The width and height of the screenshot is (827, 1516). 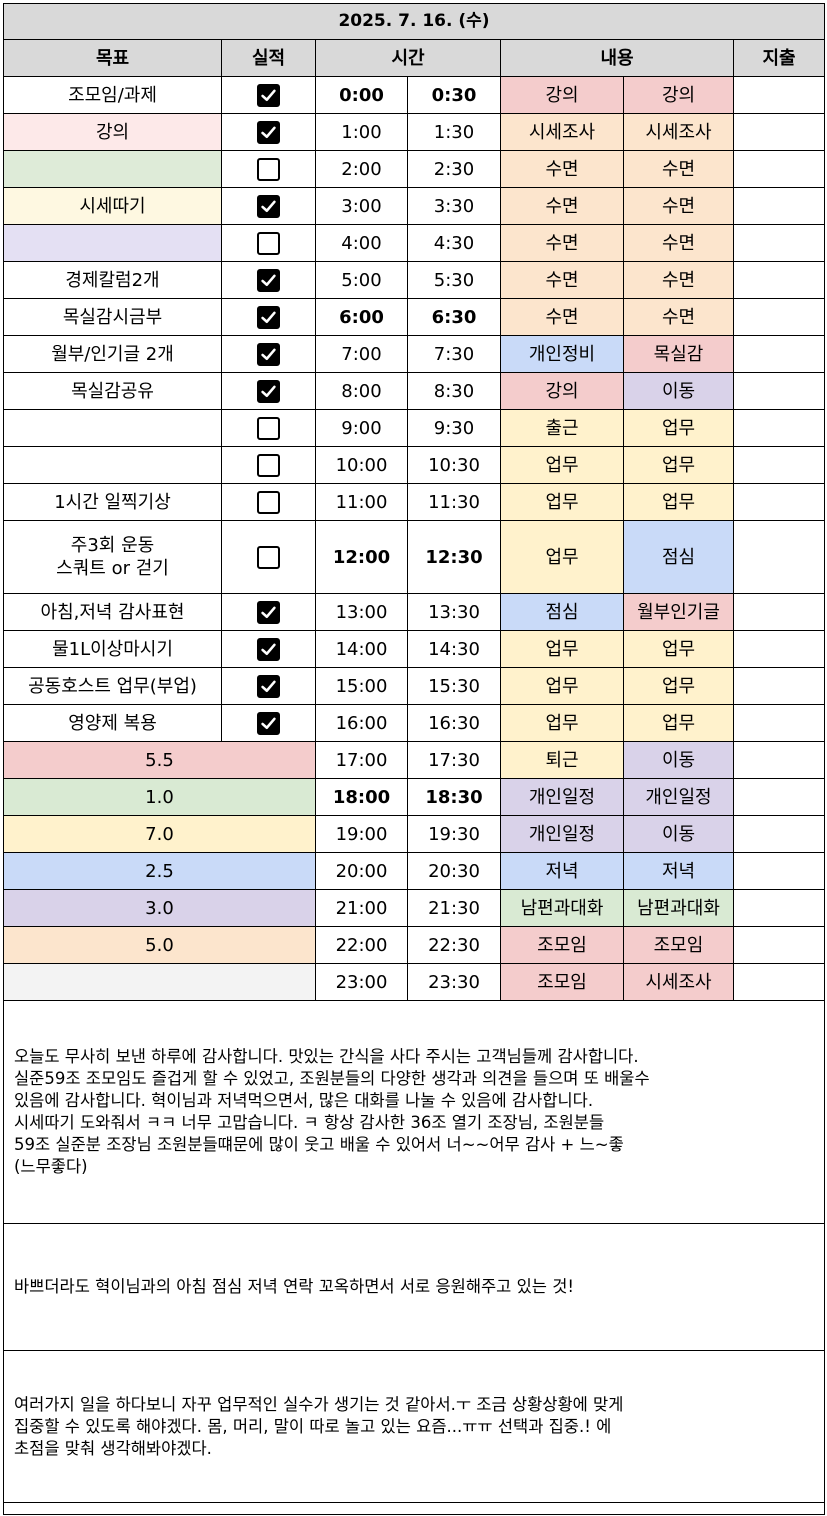 I want to click on content-second: 강의, so click(x=679, y=95).